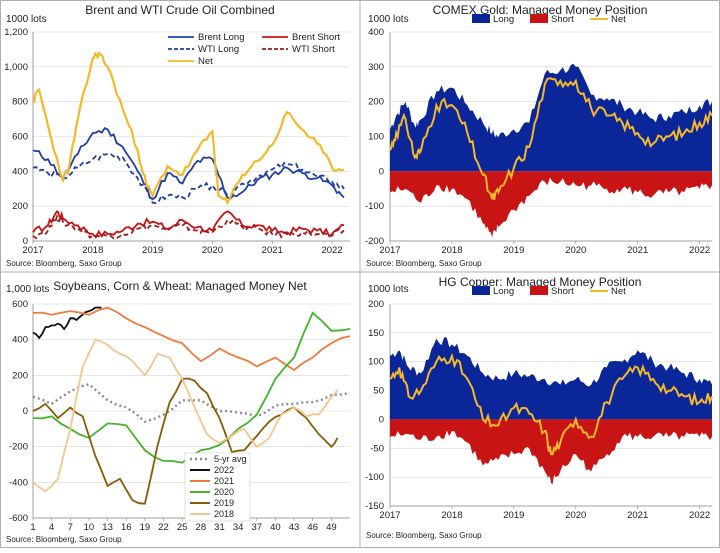 This screenshot has height=553, width=720. What do you see at coordinates (188, 163) in the screenshot?
I see `series-line-brent-long` at bounding box center [188, 163].